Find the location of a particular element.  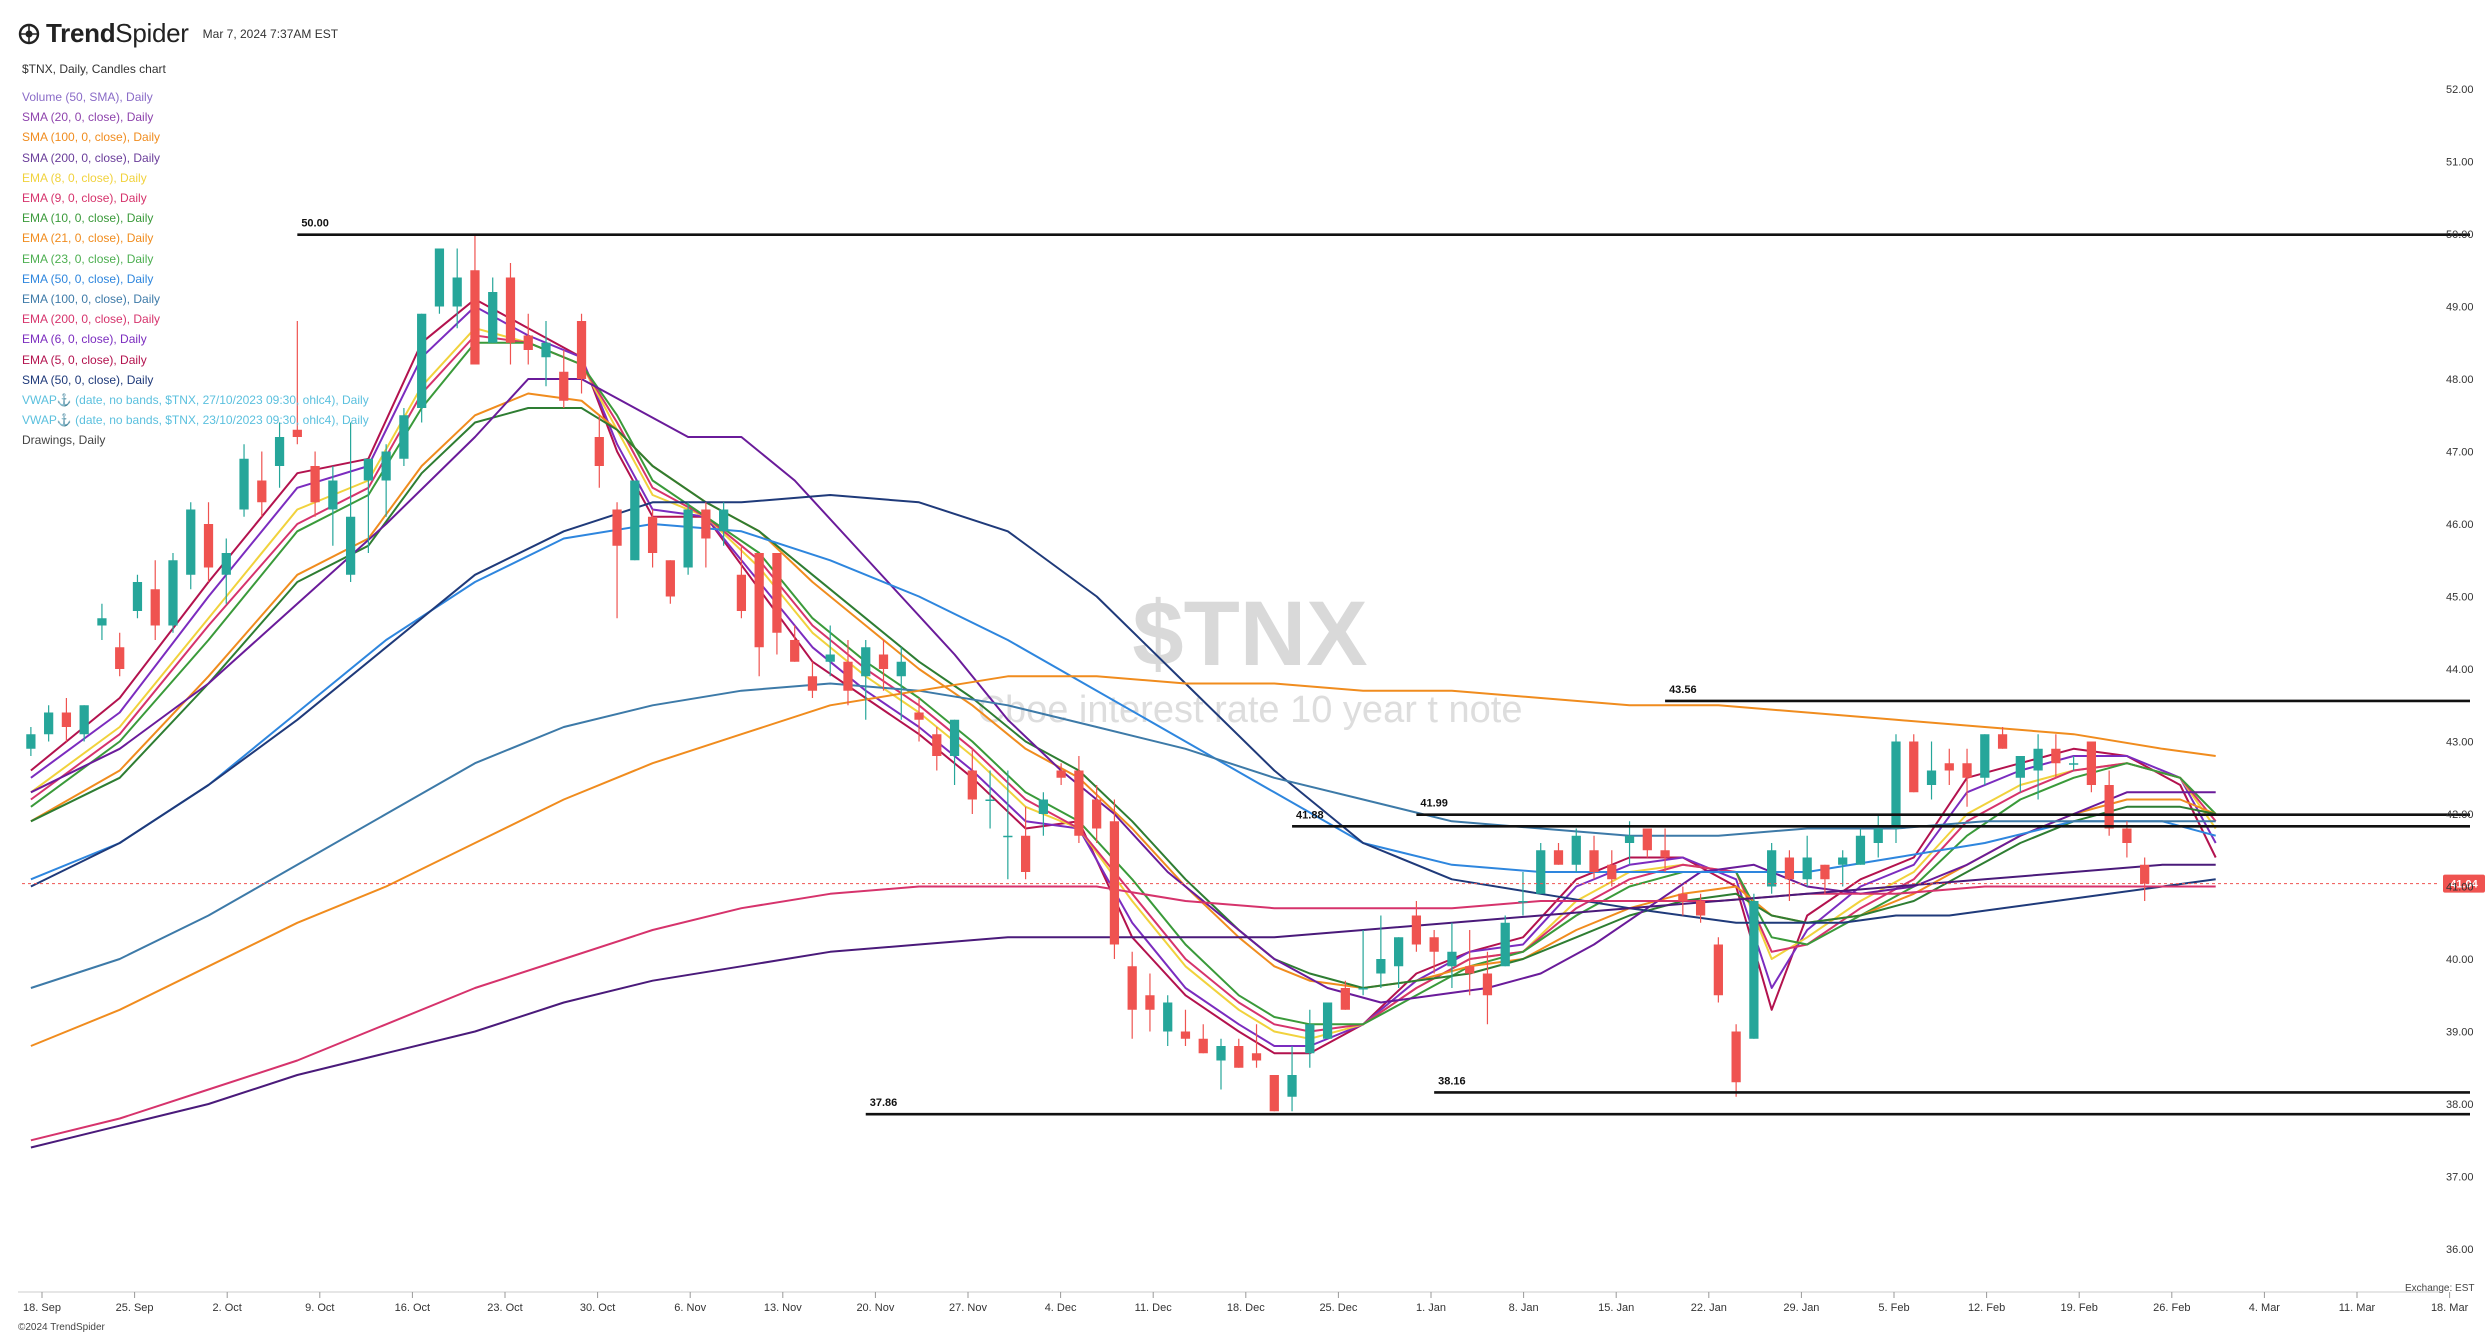

legend-item: SMA (100, 0, close), Daily is located at coordinates (91, 137).